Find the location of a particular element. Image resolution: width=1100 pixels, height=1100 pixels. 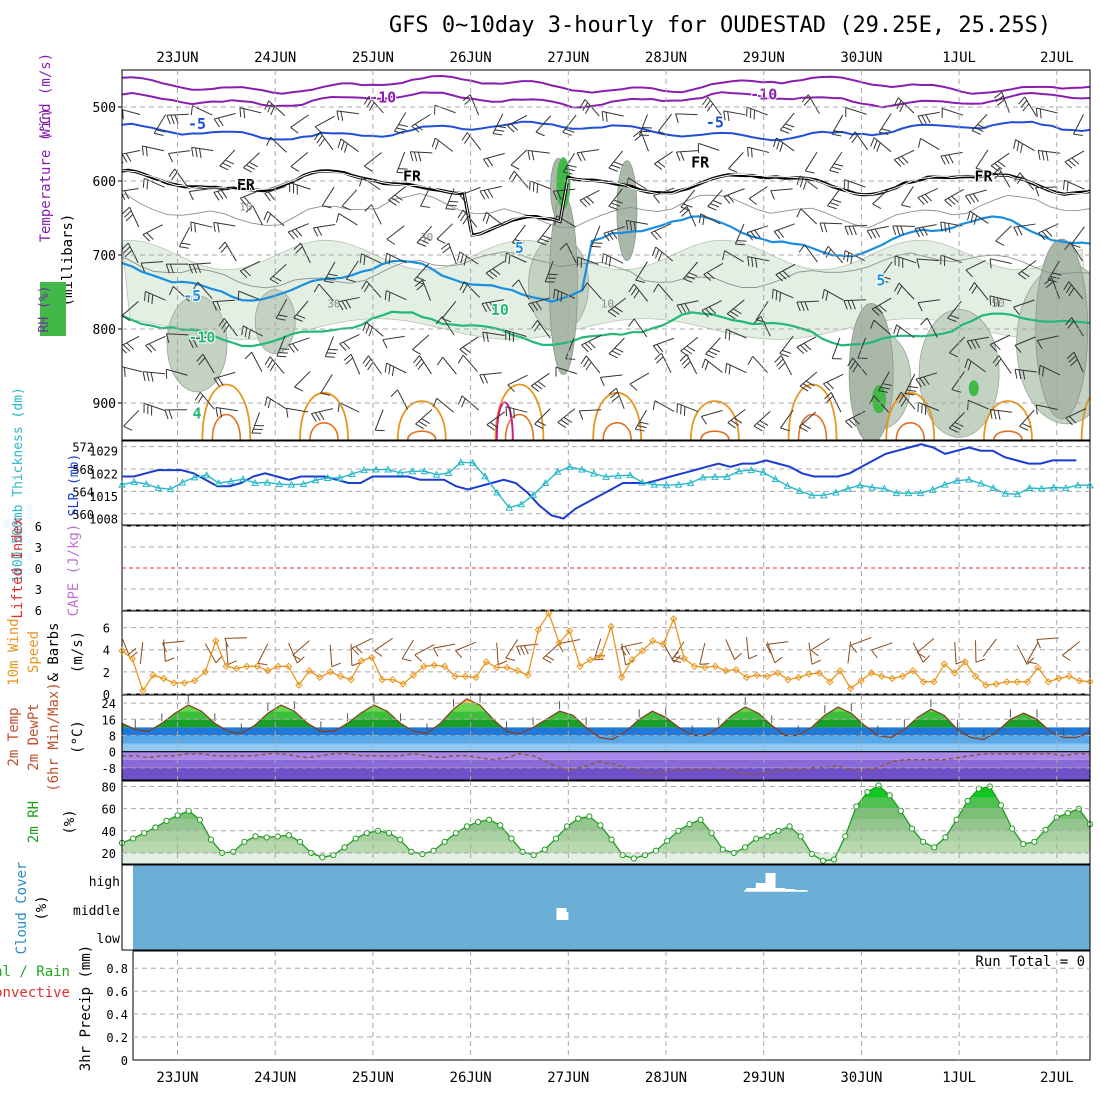

wind10-barb is located at coordinates (466, 646).